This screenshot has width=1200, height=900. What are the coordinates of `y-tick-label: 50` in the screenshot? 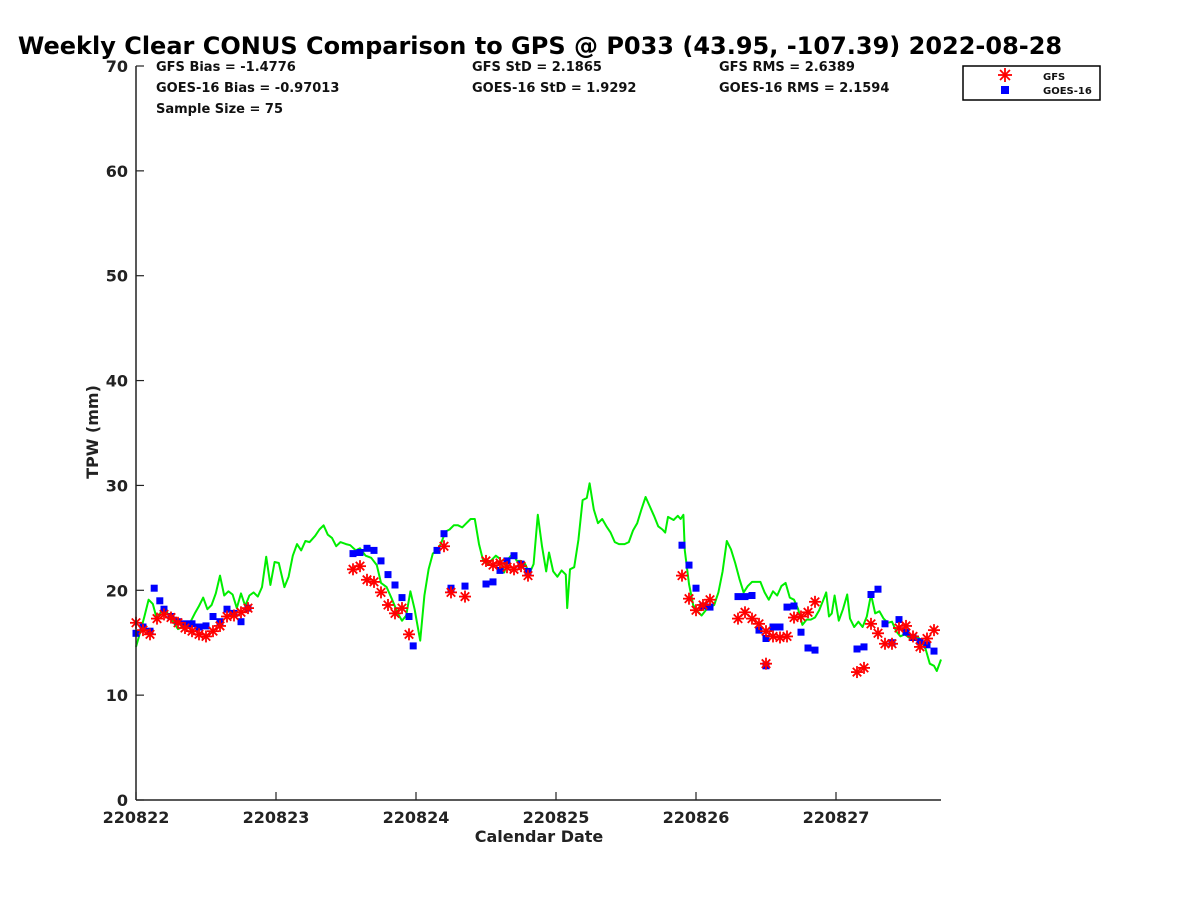 It's located at (117, 276).